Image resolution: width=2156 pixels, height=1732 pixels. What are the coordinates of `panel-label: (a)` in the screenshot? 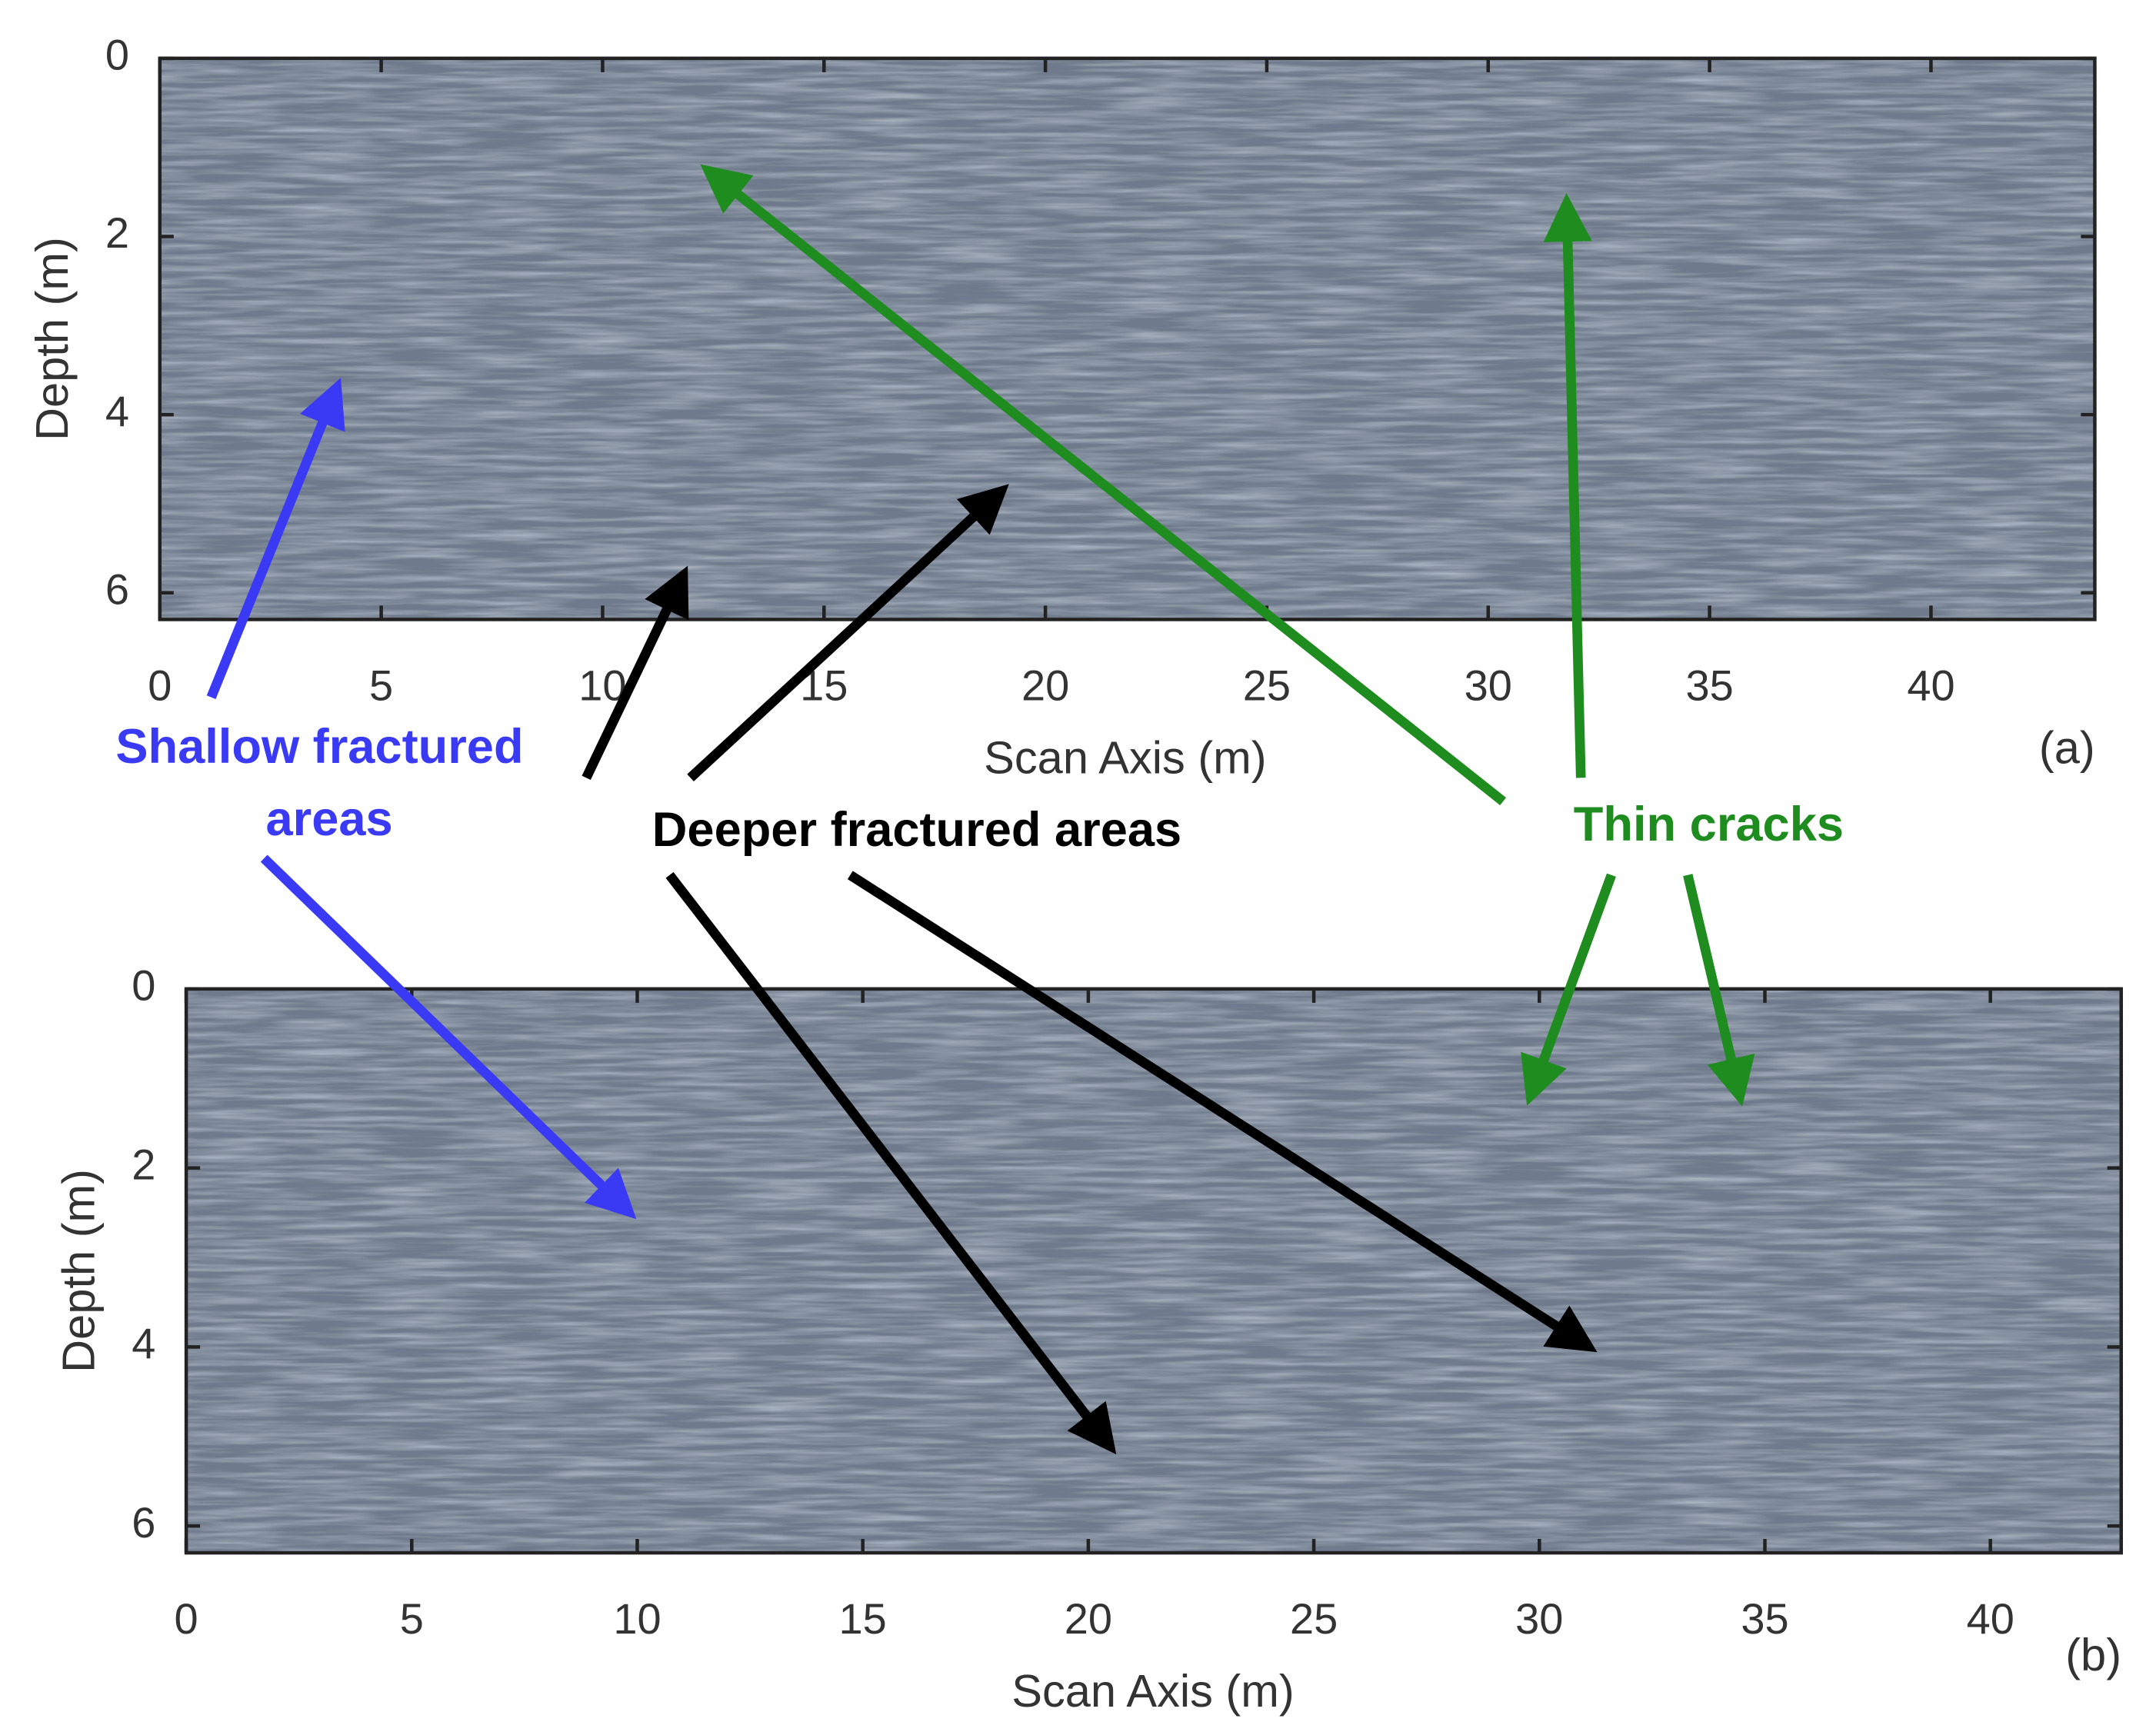 It's located at (2067, 748).